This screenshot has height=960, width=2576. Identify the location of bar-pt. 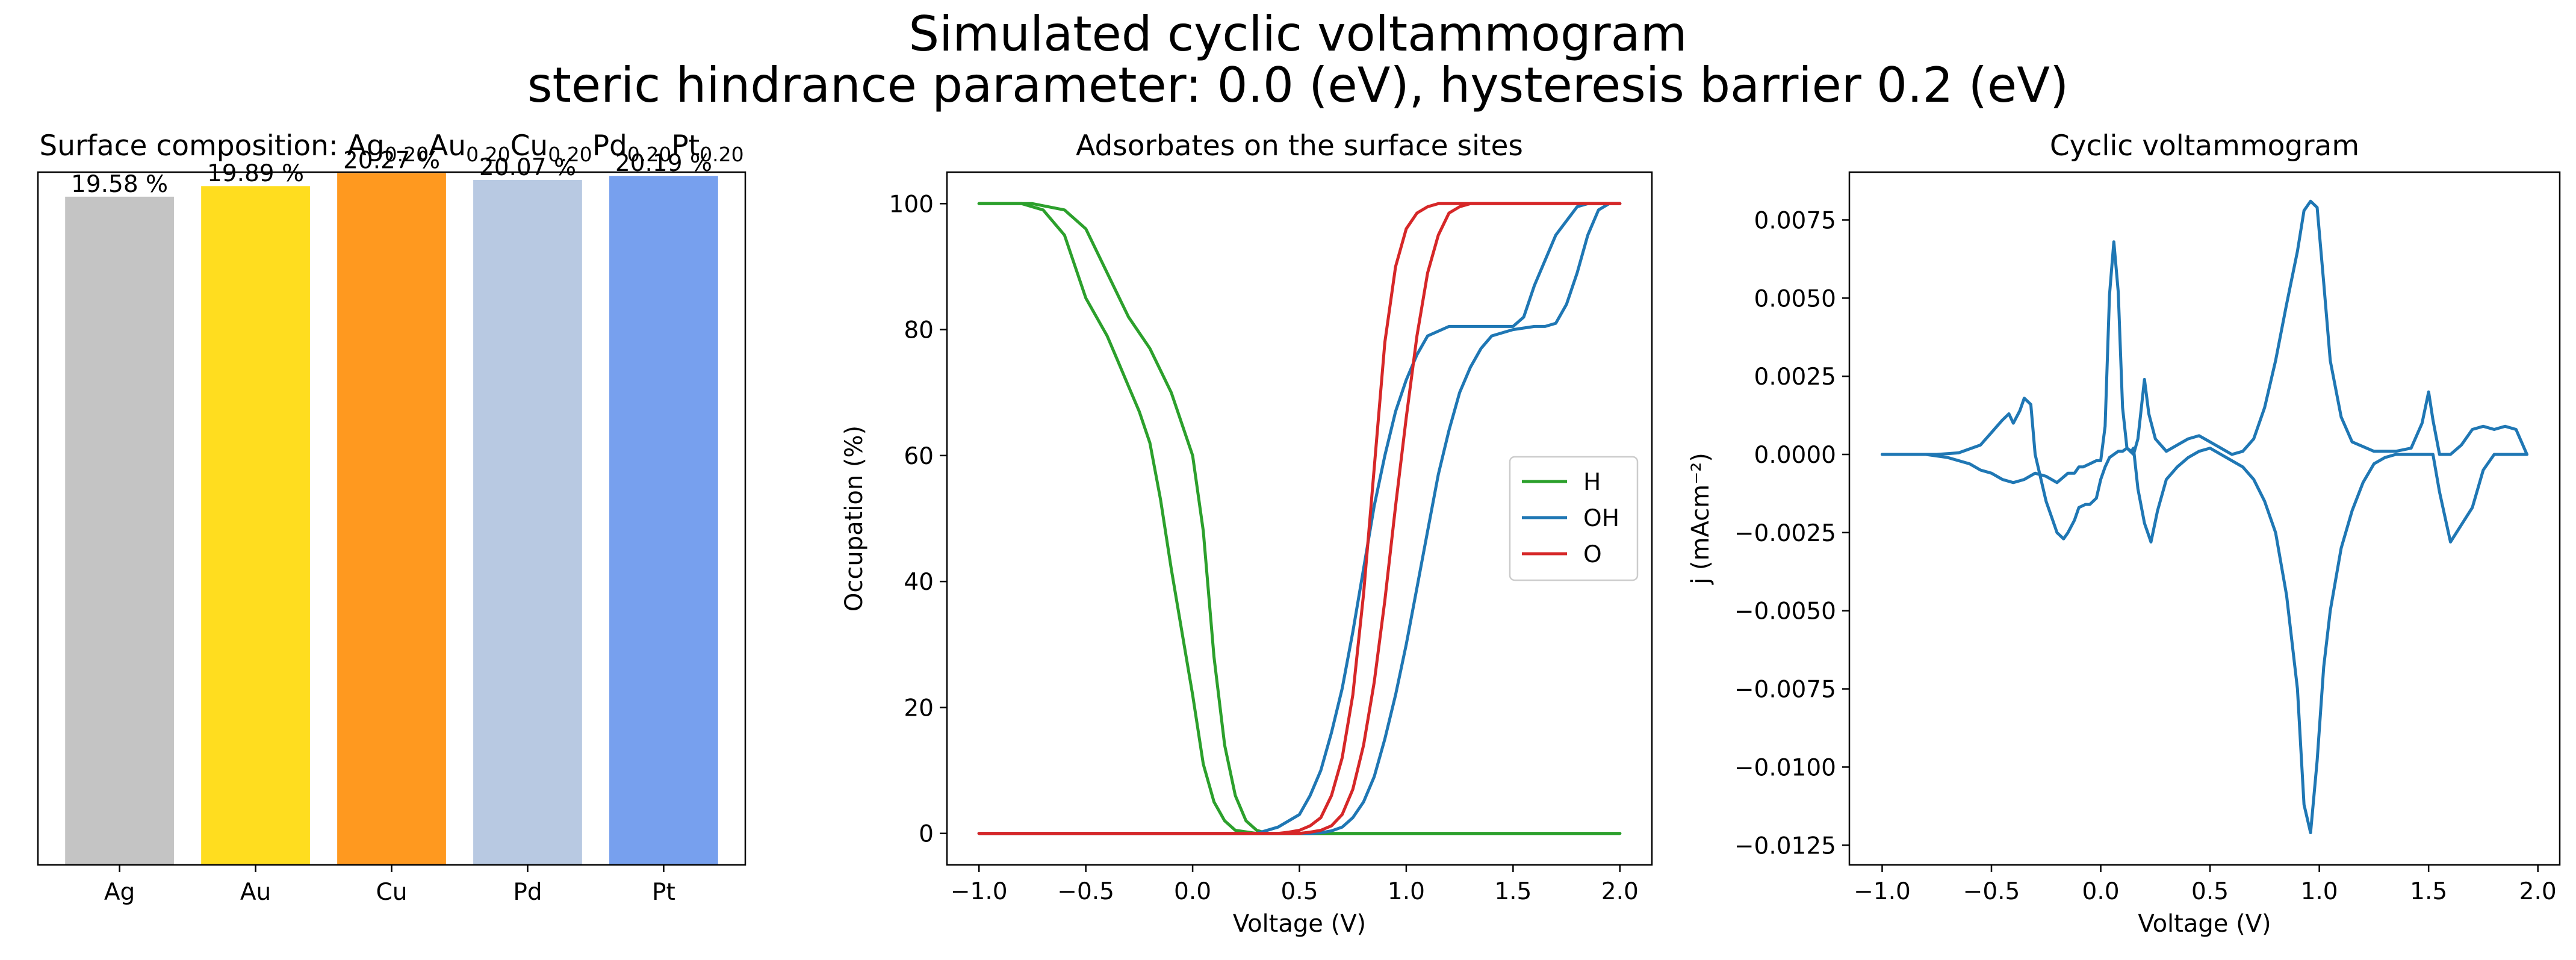
(663, 520).